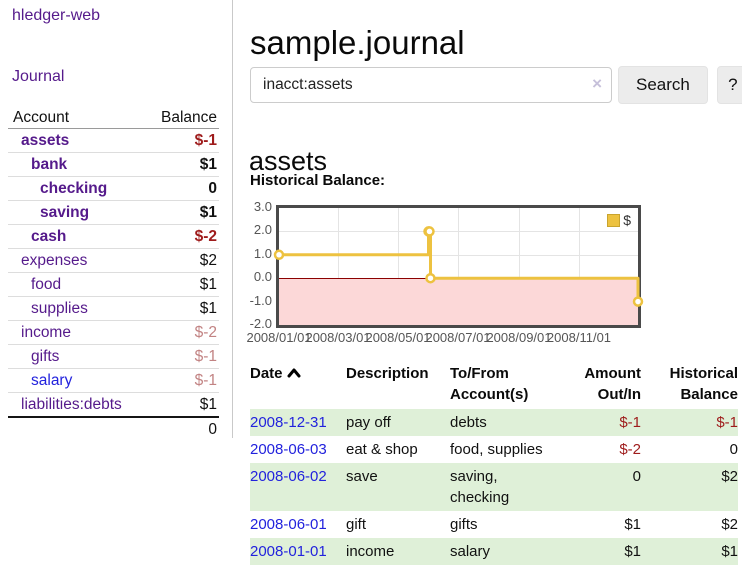 The height and width of the screenshot is (582, 742). Describe the element at coordinates (262, 206) in the screenshot. I see `y-axis-tick-label: 3.0` at that location.